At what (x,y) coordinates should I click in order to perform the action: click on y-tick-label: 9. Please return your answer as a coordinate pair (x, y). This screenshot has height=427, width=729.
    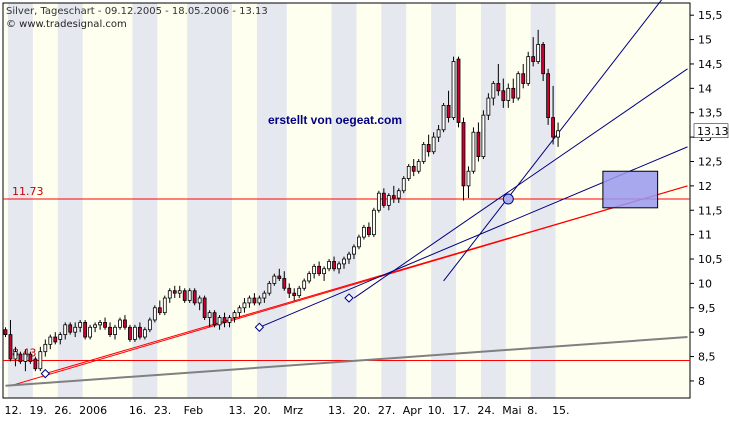
    Looking at the image, I should click on (701, 332).